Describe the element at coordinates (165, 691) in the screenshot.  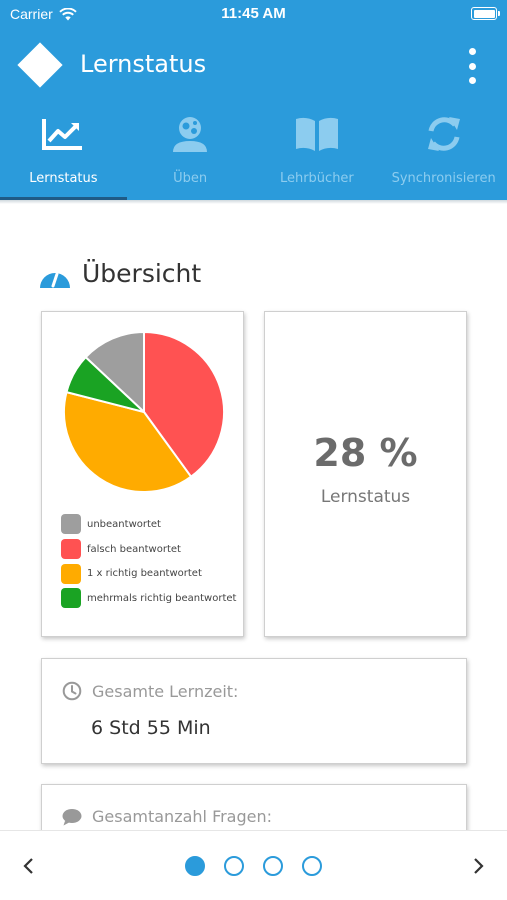
I see `learning-time-label: Gesamte Lernzeit:` at that location.